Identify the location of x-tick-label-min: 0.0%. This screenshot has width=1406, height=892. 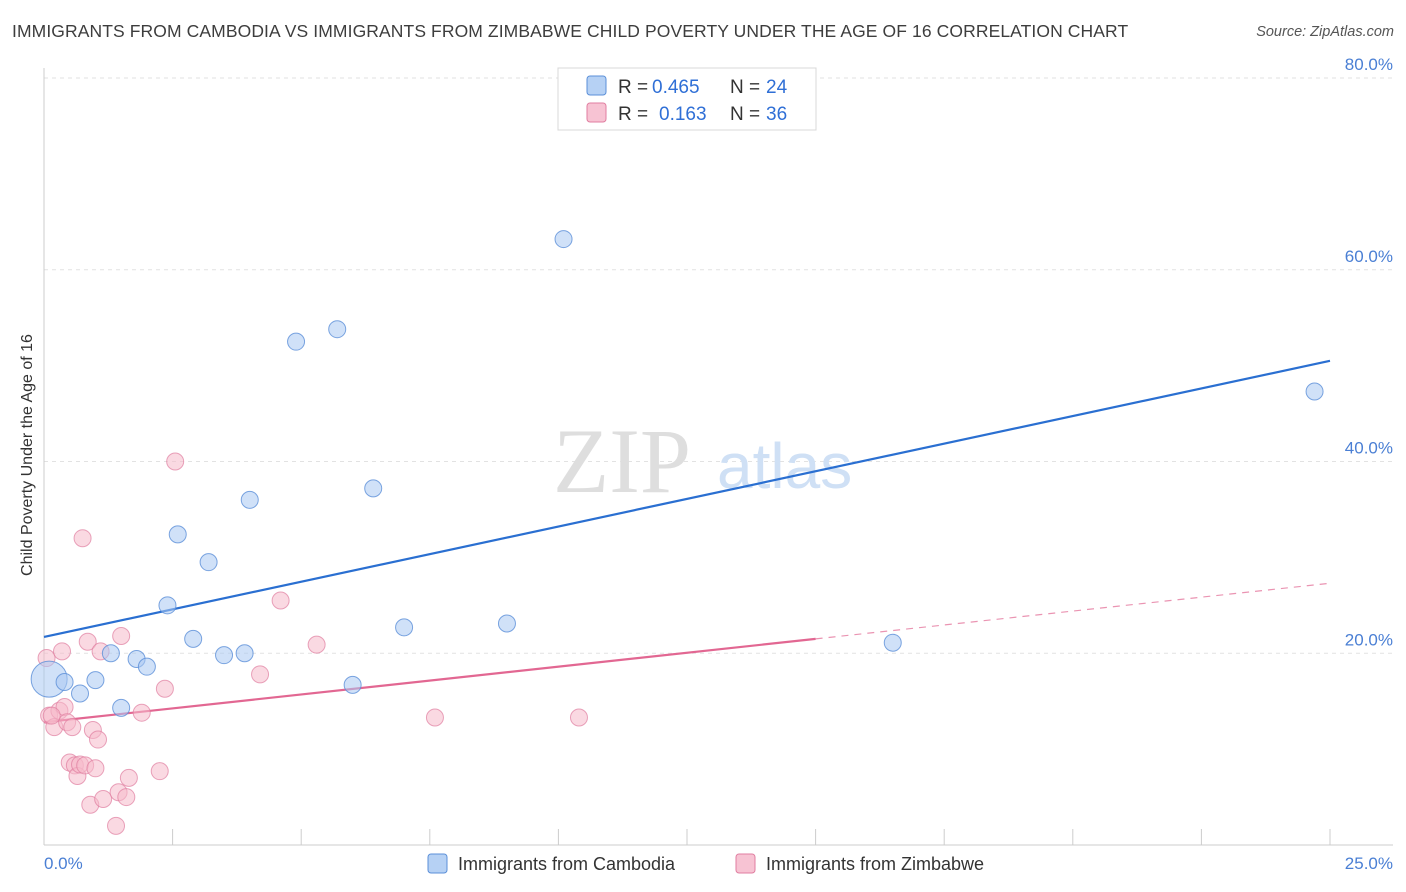
(63, 863).